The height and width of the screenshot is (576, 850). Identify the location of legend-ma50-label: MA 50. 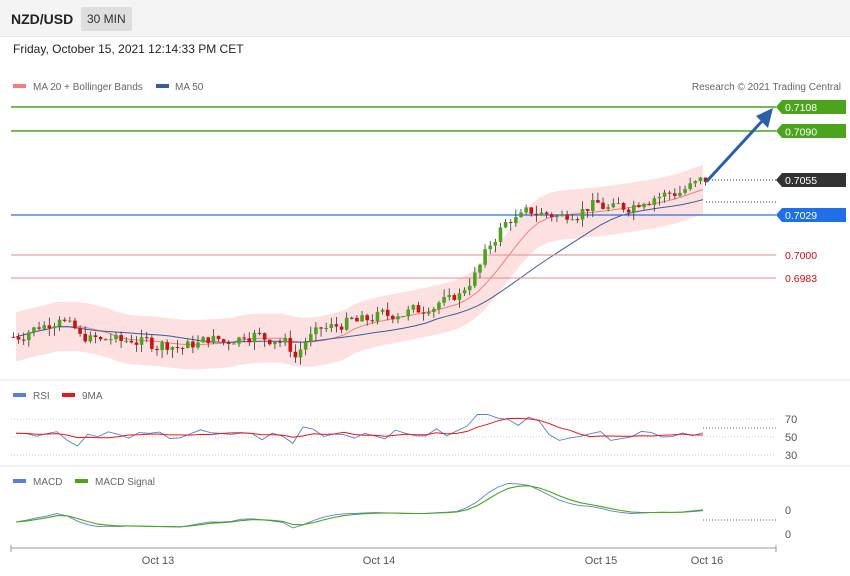
(189, 87).